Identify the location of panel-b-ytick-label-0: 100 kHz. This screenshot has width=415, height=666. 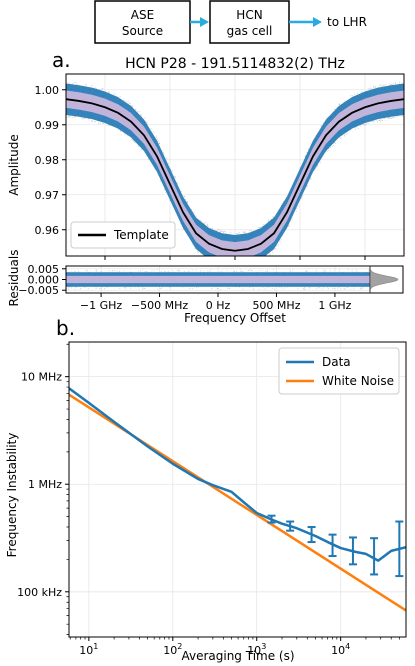
(39, 592).